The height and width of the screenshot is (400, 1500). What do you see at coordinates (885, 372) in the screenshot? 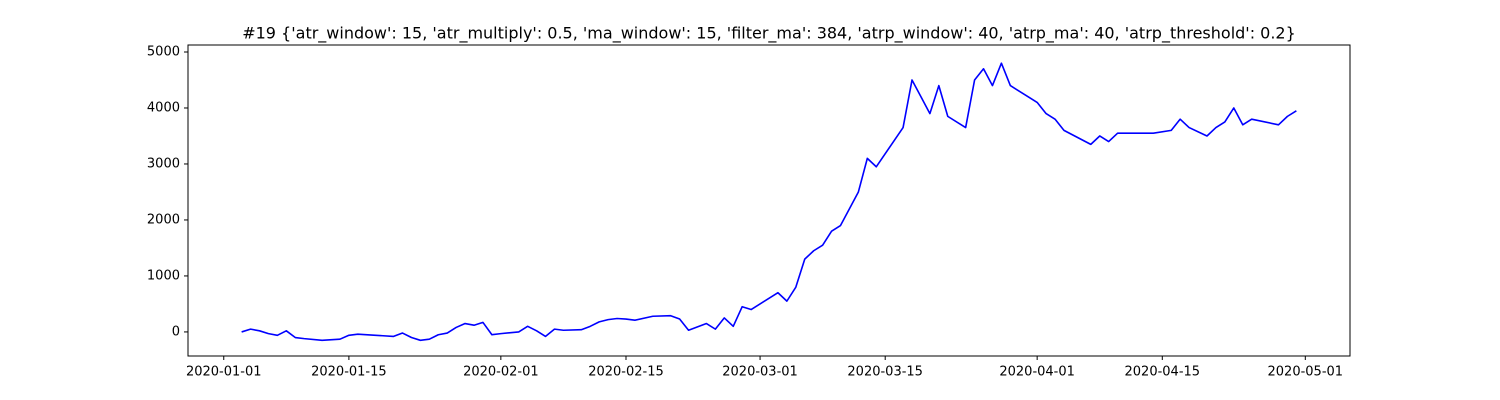
I see `x-tick-label: 2020-03-15` at bounding box center [885, 372].